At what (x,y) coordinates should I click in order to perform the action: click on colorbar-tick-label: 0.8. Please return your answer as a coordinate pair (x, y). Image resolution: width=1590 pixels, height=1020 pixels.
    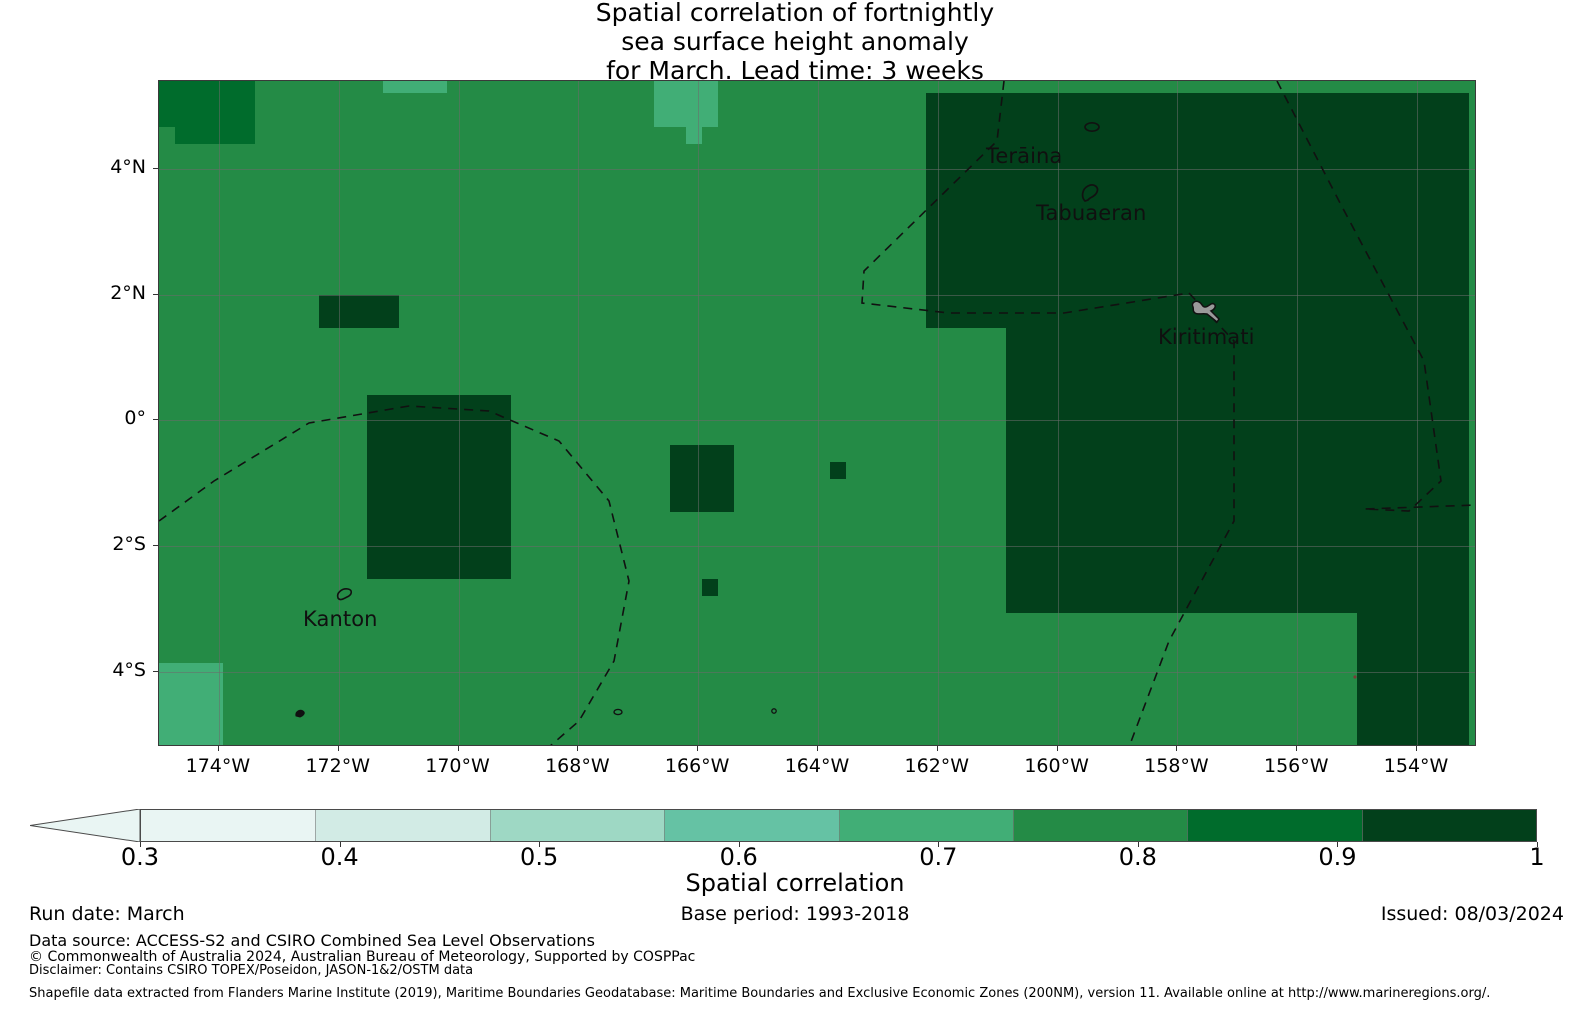
    Looking at the image, I should click on (1137, 857).